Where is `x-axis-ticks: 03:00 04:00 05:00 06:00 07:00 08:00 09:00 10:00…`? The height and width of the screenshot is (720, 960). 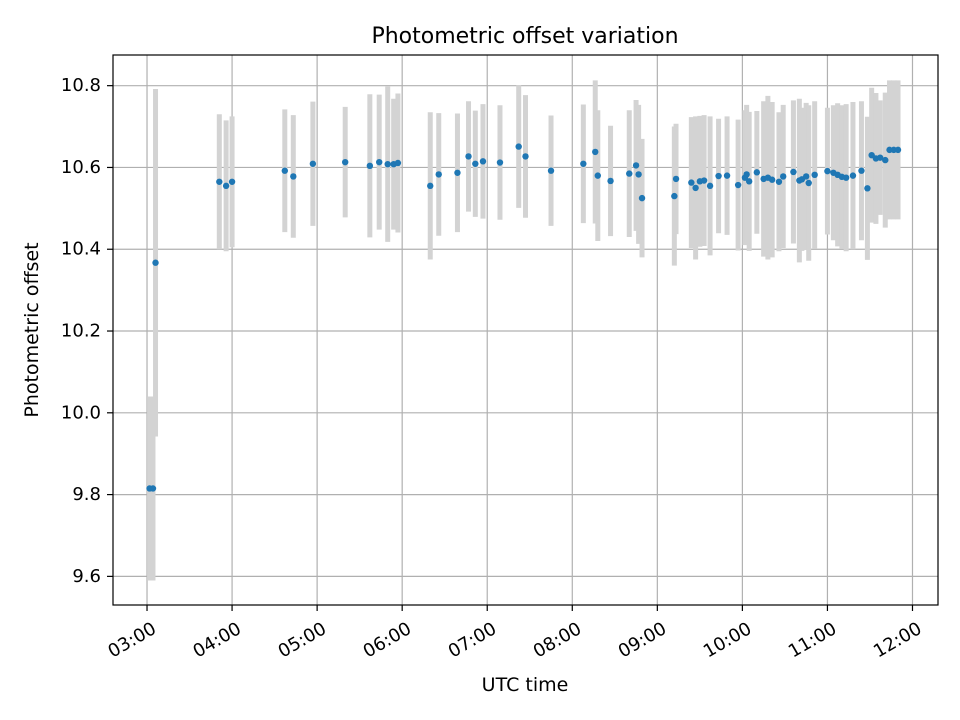
x-axis-ticks: 03:00 04:00 05:00 06:00 07:00 08:00 09:00 10:00… is located at coordinates (514, 633).